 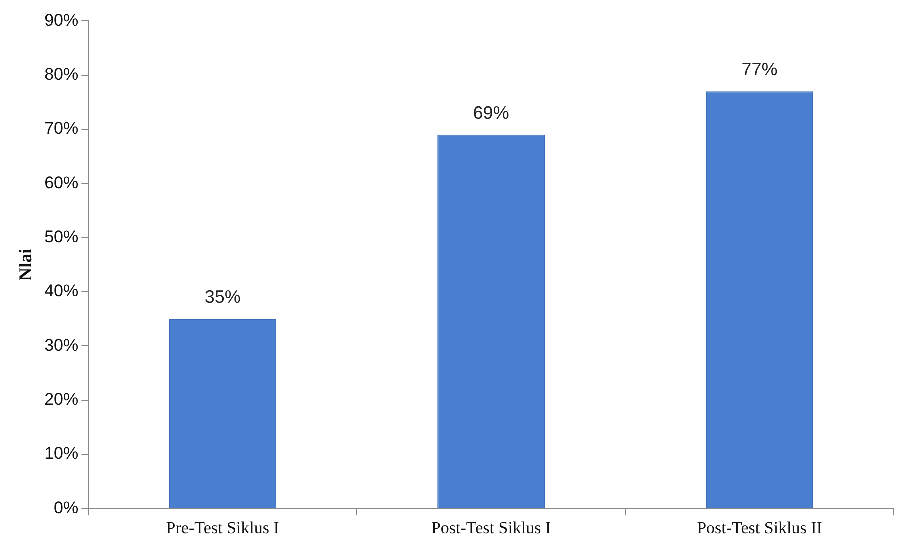 What do you see at coordinates (25, 264) in the screenshot?
I see `y-axis-title: Nlai` at bounding box center [25, 264].